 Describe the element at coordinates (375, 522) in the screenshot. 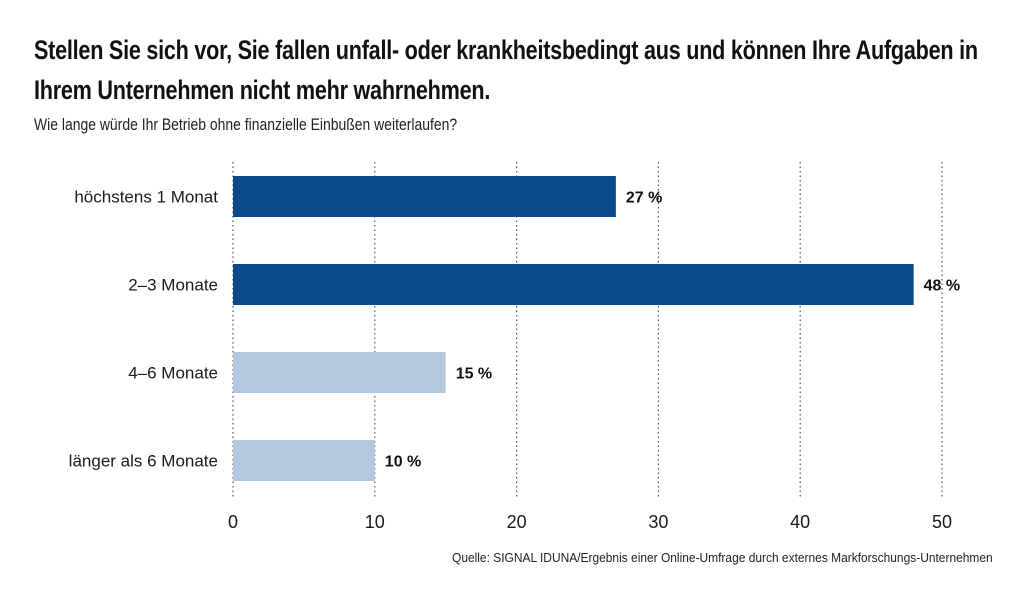

I see `x-tick-label: 10` at that location.